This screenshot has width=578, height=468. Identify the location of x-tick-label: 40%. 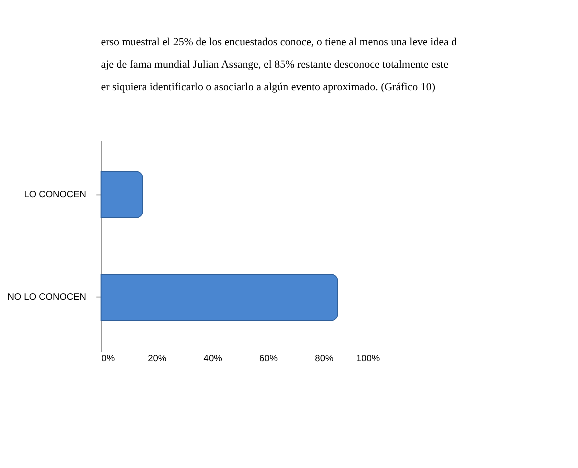
(213, 358).